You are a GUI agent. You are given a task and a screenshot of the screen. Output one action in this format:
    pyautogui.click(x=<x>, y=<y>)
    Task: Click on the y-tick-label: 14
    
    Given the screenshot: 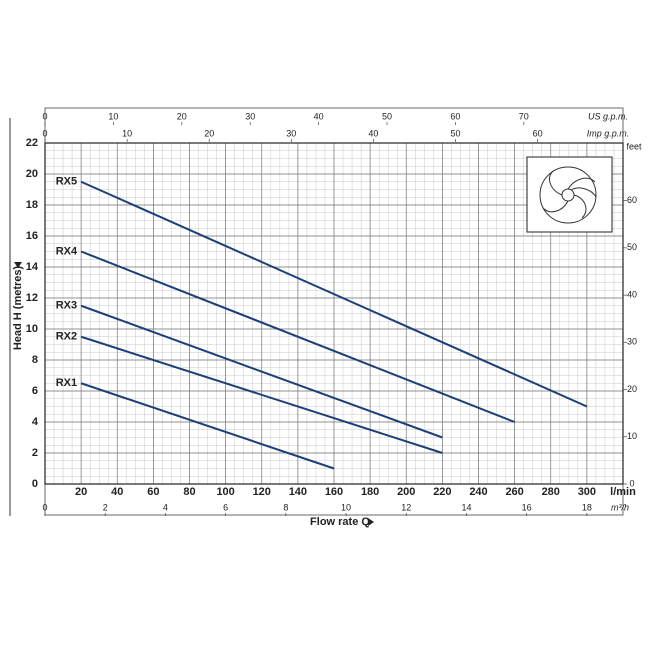 What is the action you would take?
    pyautogui.click(x=32, y=267)
    